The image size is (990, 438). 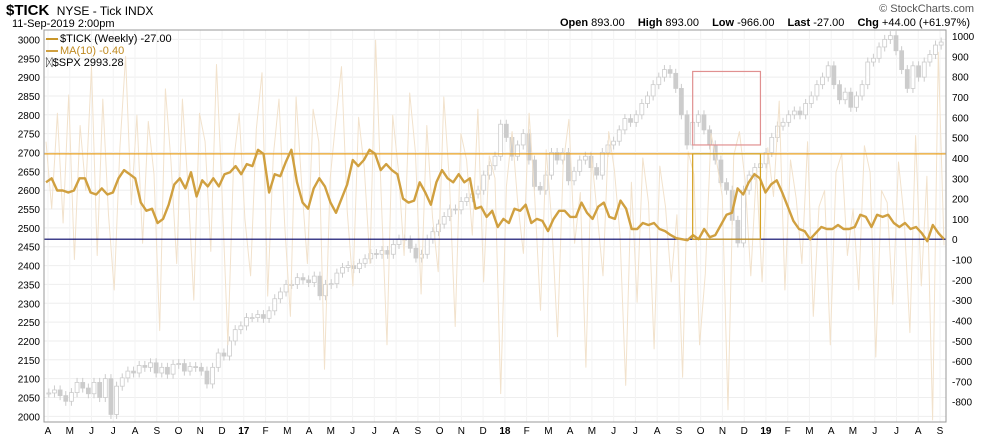 What do you see at coordinates (926, 9) in the screenshot?
I see `brand-watermark: © StockCharts.com` at bounding box center [926, 9].